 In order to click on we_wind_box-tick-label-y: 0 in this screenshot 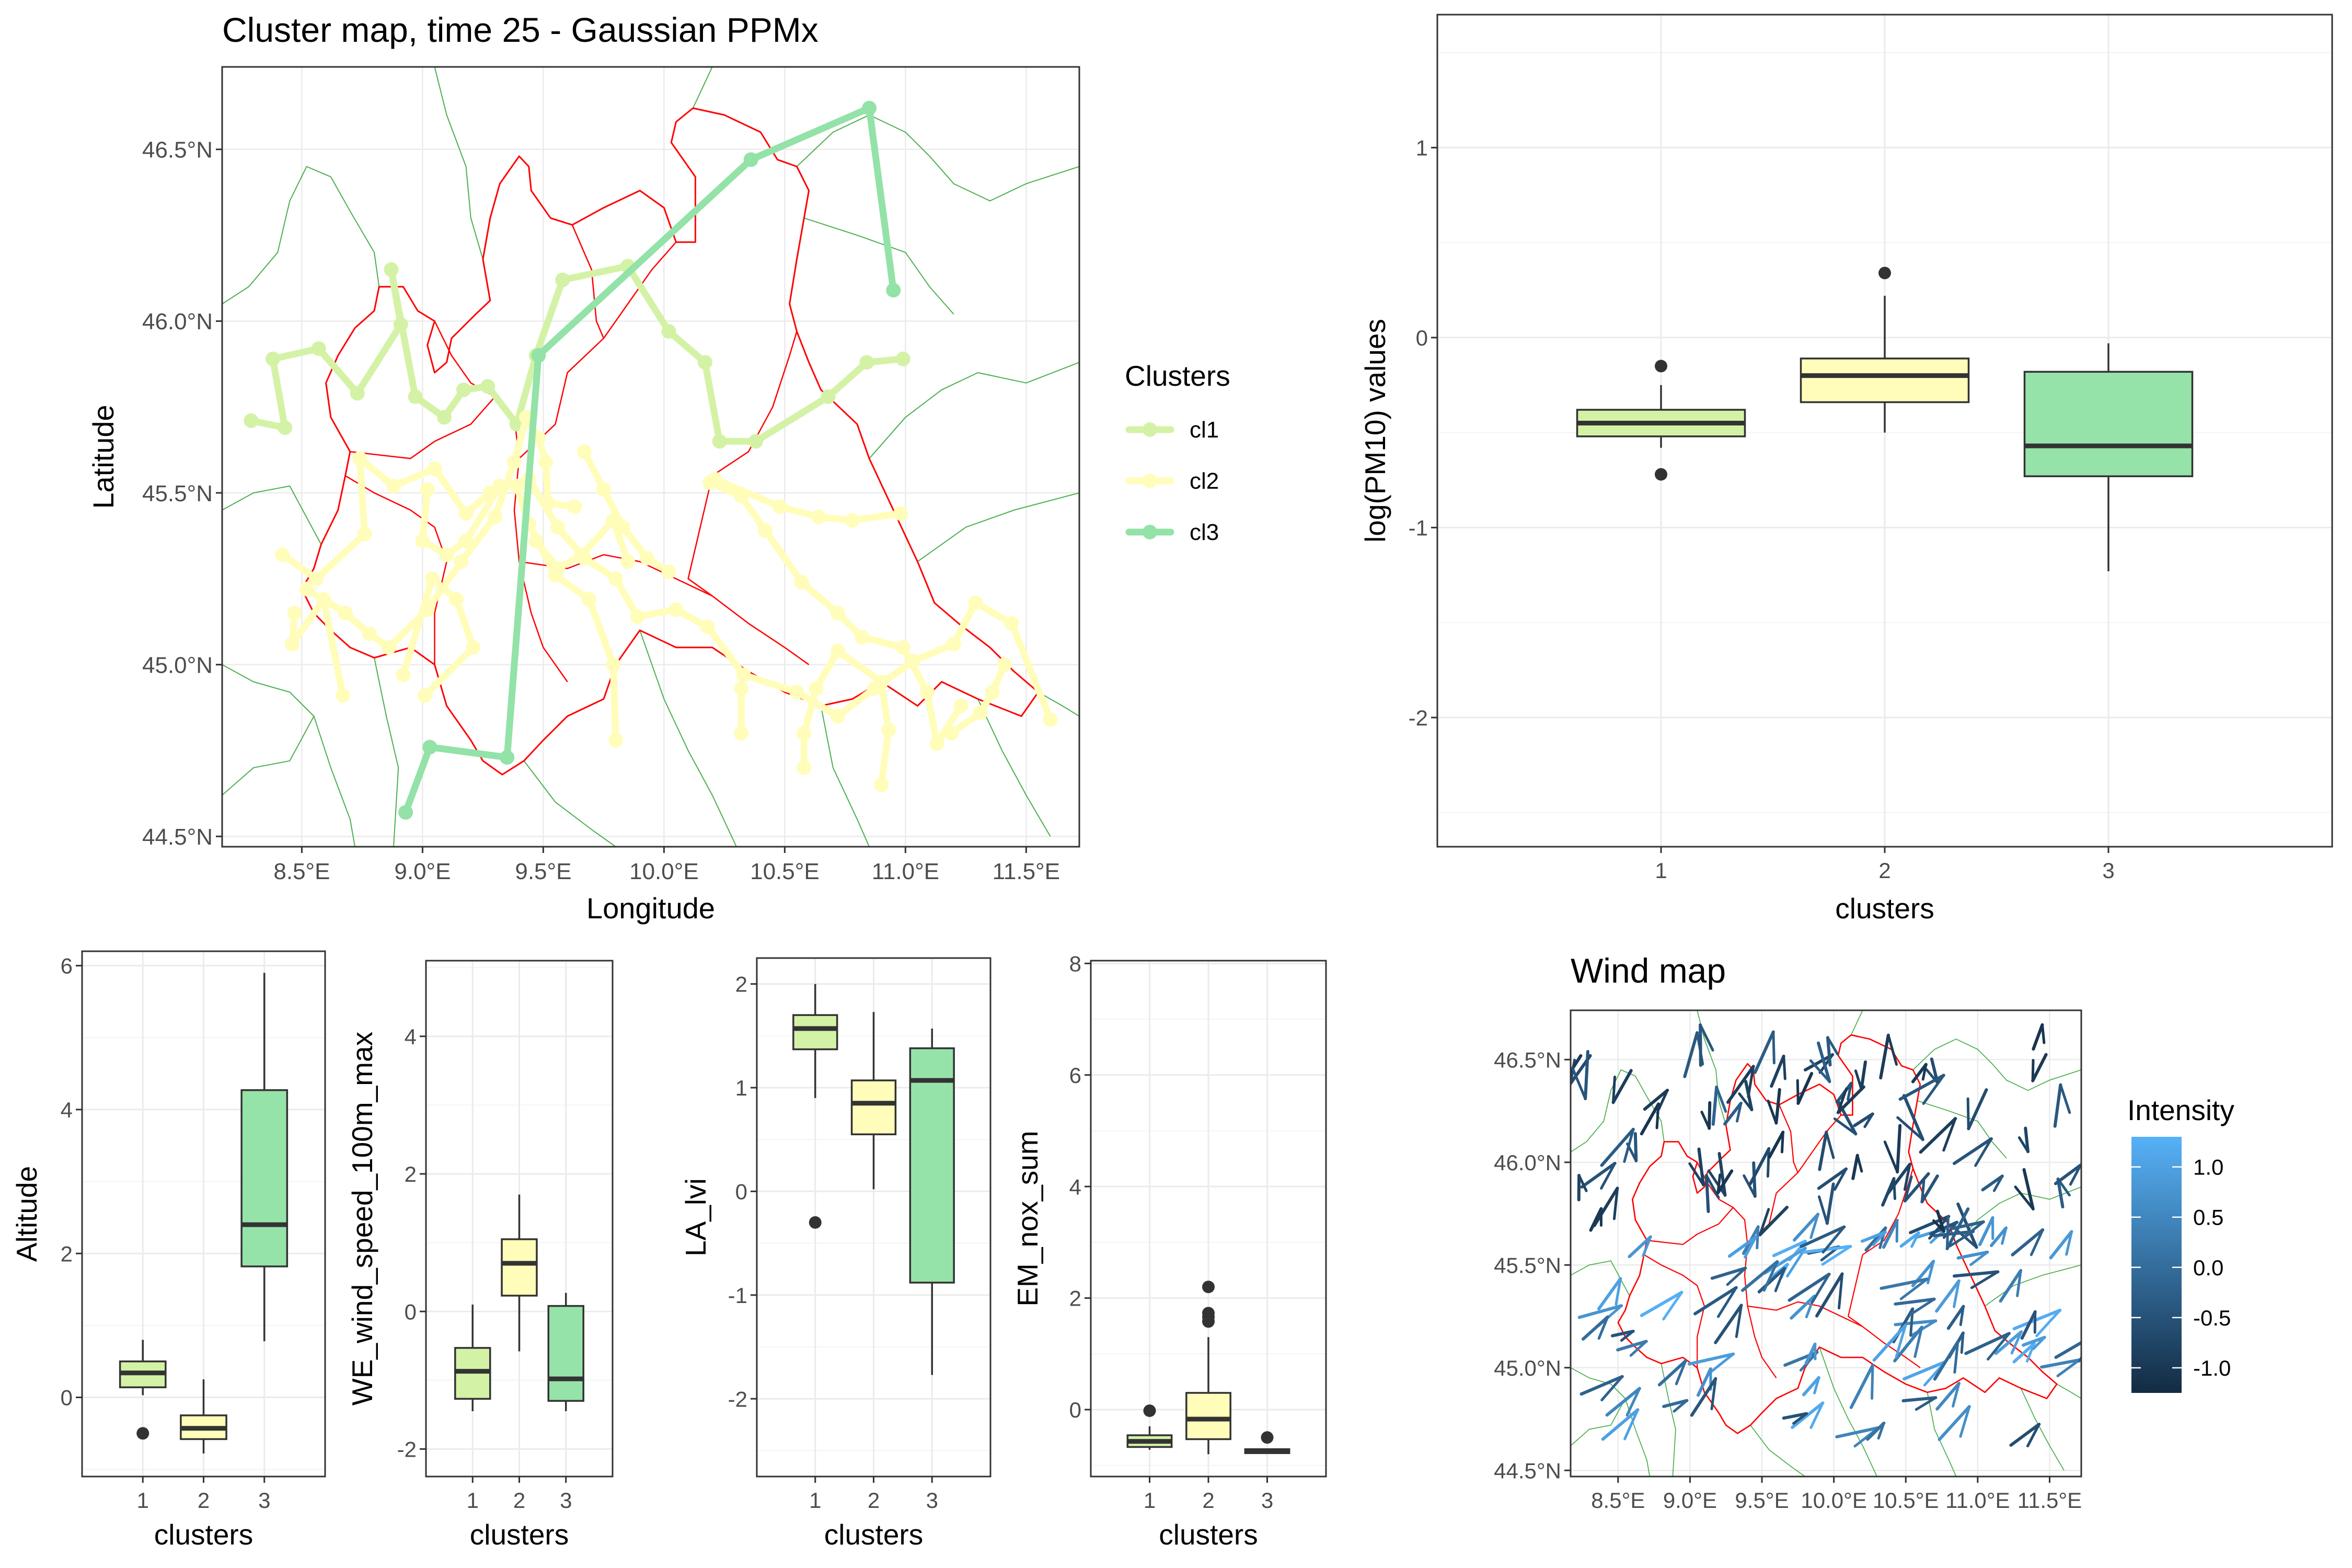, I will do `click(411, 1311)`.